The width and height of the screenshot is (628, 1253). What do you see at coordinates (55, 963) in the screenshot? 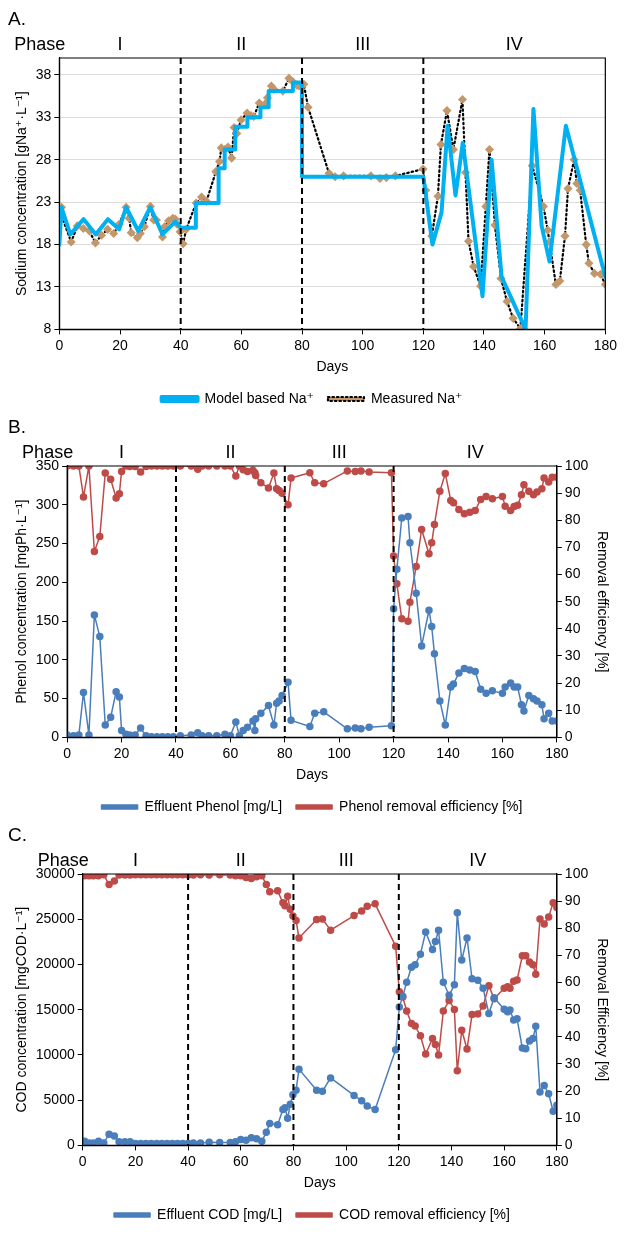
I see `y-tick-label: 20000` at bounding box center [55, 963].